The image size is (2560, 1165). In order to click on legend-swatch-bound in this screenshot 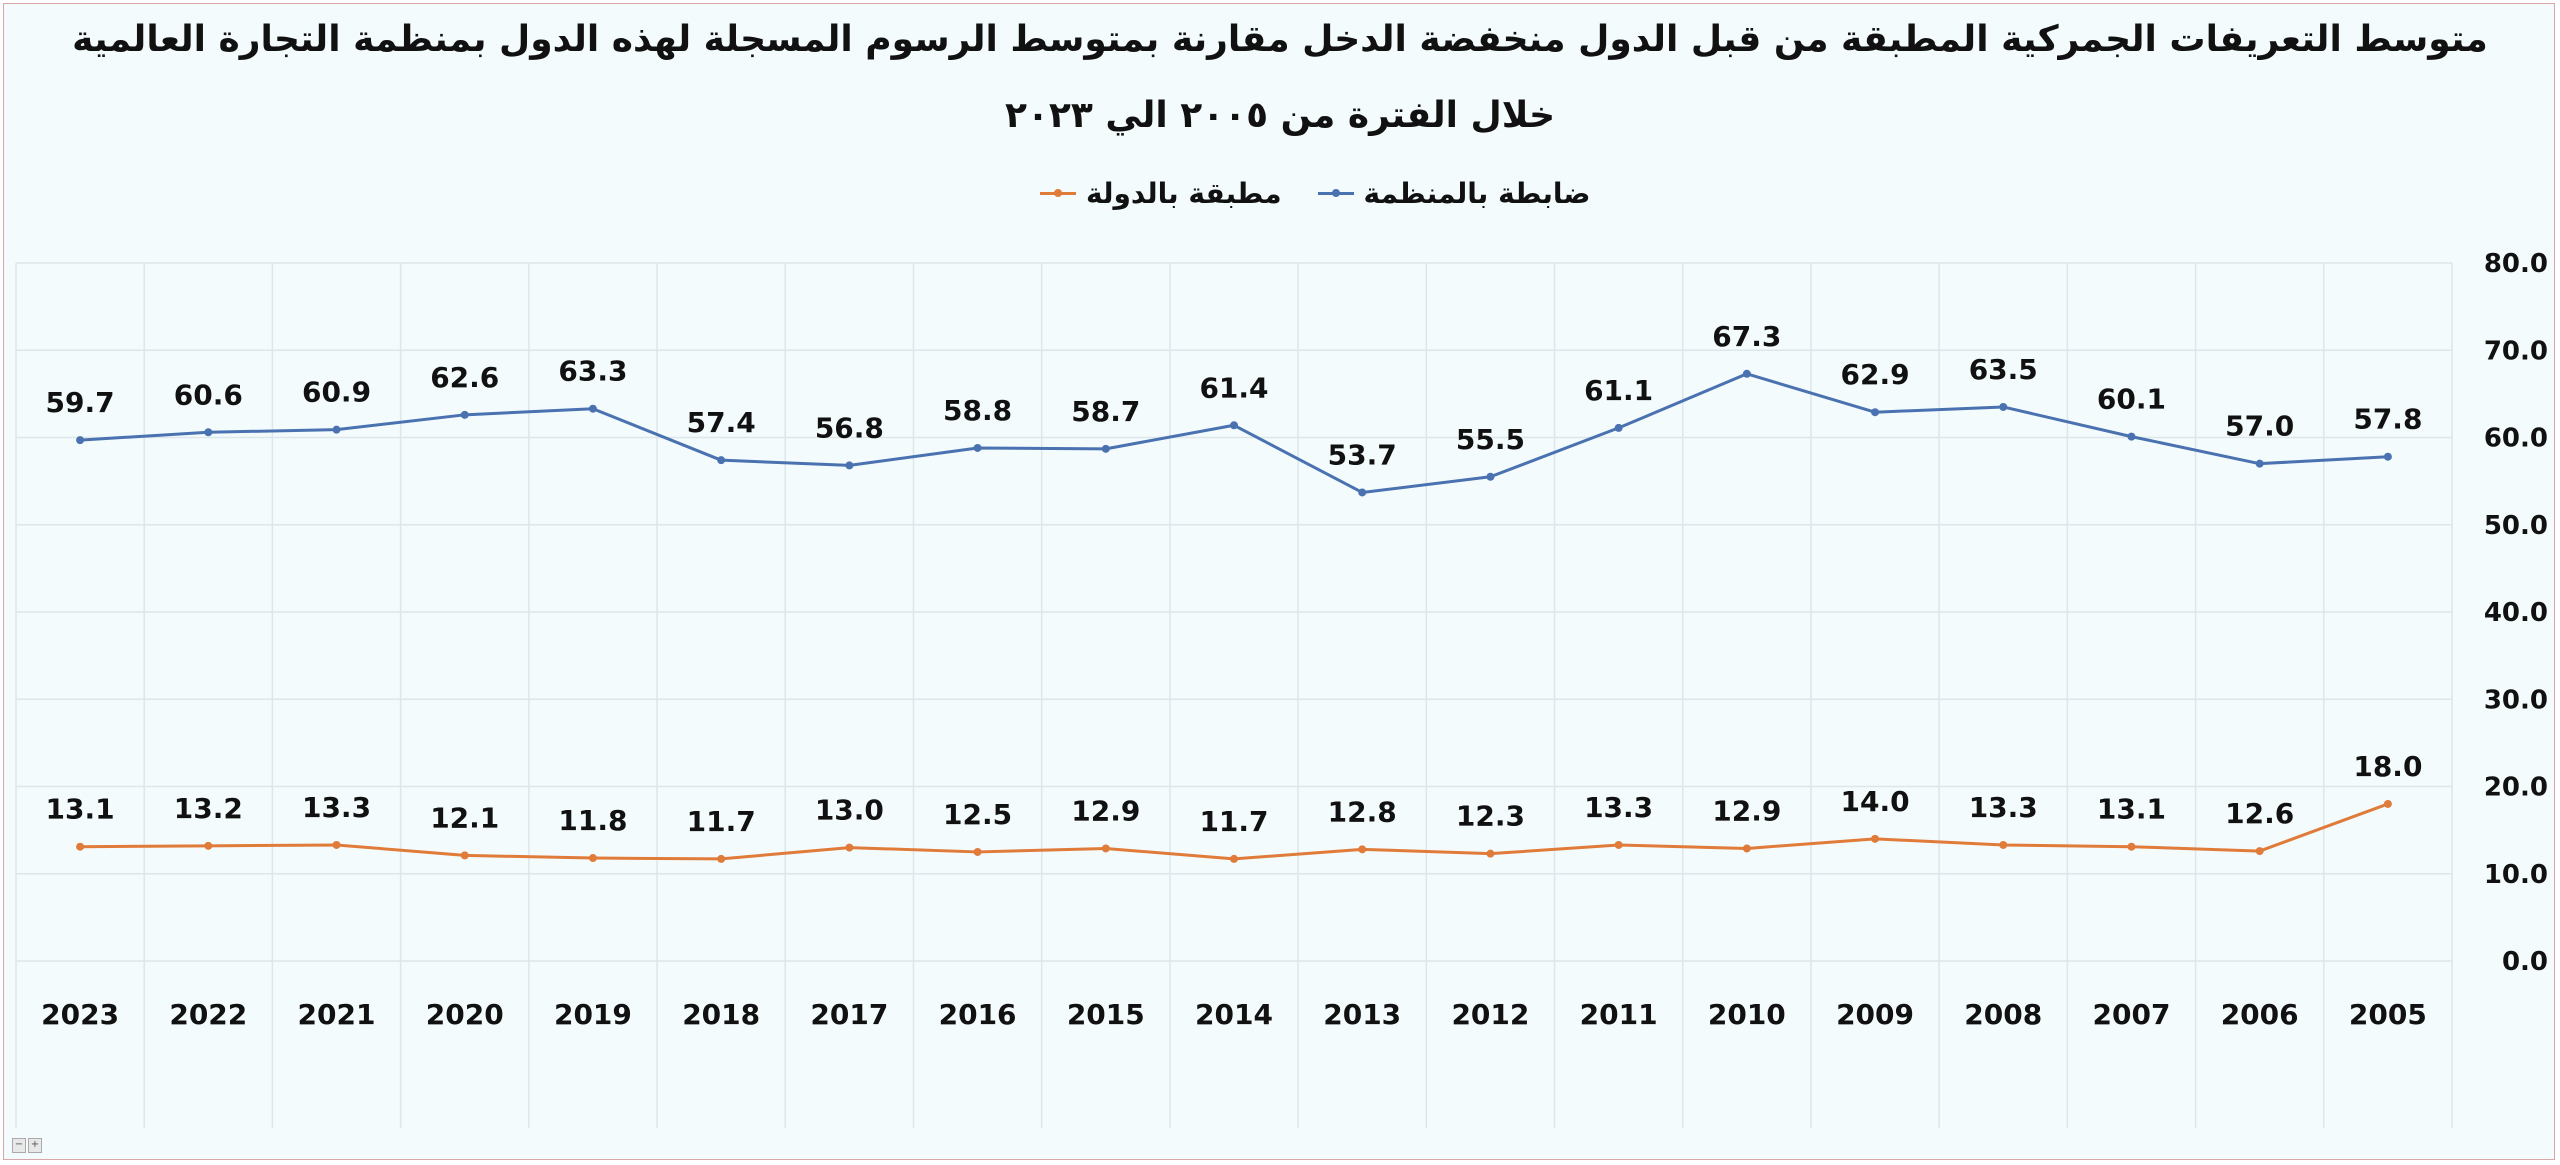, I will do `click(1335, 193)`.